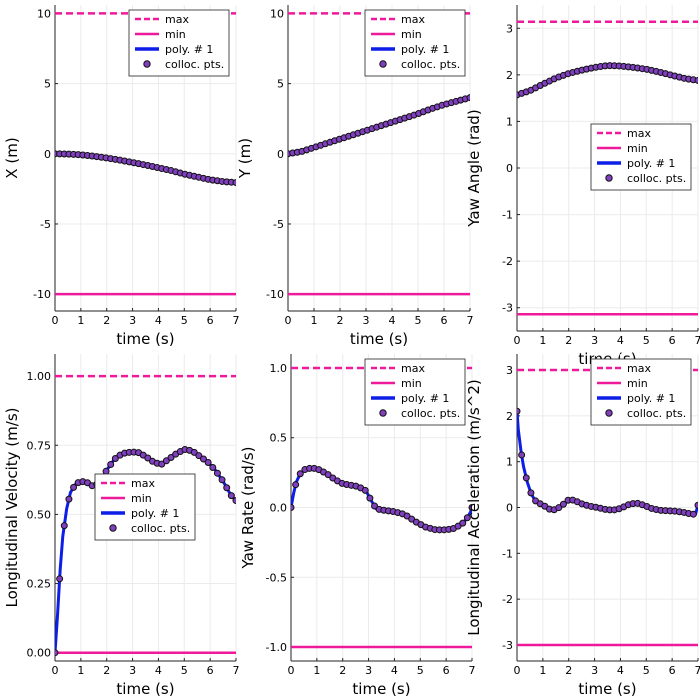 The height and width of the screenshot is (700, 700). Describe the element at coordinates (279, 508) in the screenshot. I see `y-tick-label: 0.0` at that location.